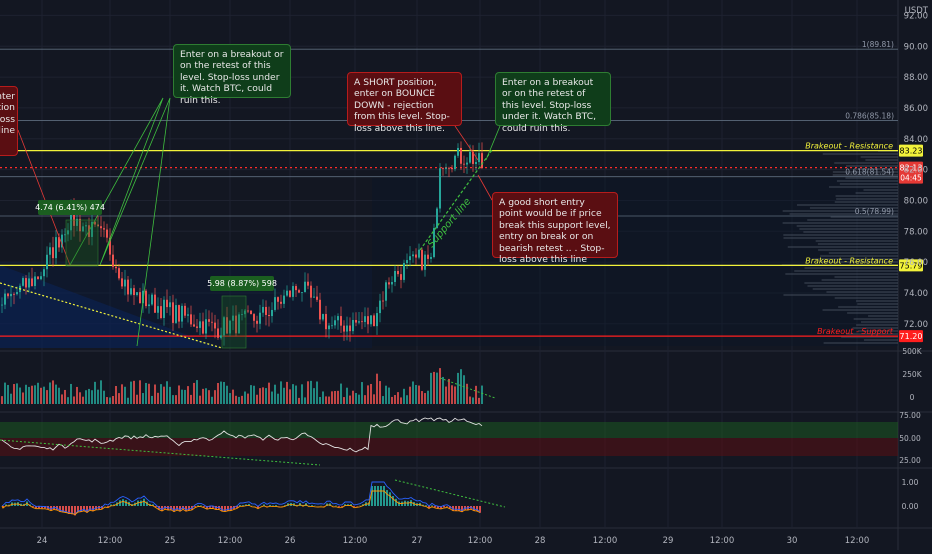 This screenshot has height=554, width=932. I want to click on price-tick-label: 80.00, so click(916, 201).